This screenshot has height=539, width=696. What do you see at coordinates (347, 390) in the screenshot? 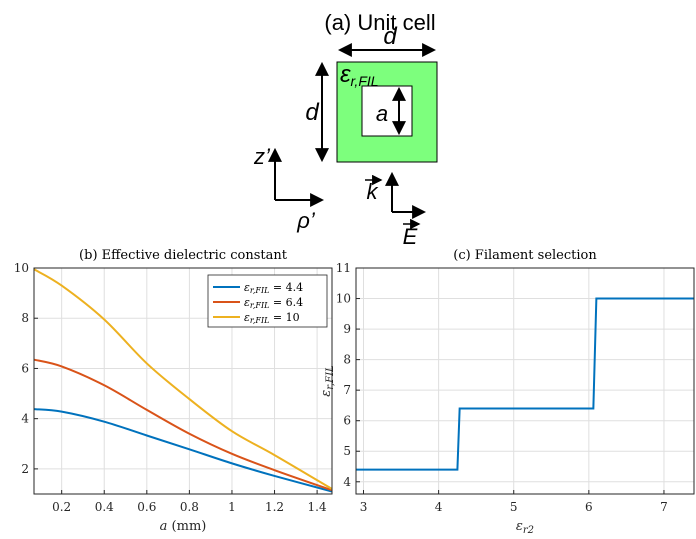
I see `y-tick-label: 7` at bounding box center [347, 390].